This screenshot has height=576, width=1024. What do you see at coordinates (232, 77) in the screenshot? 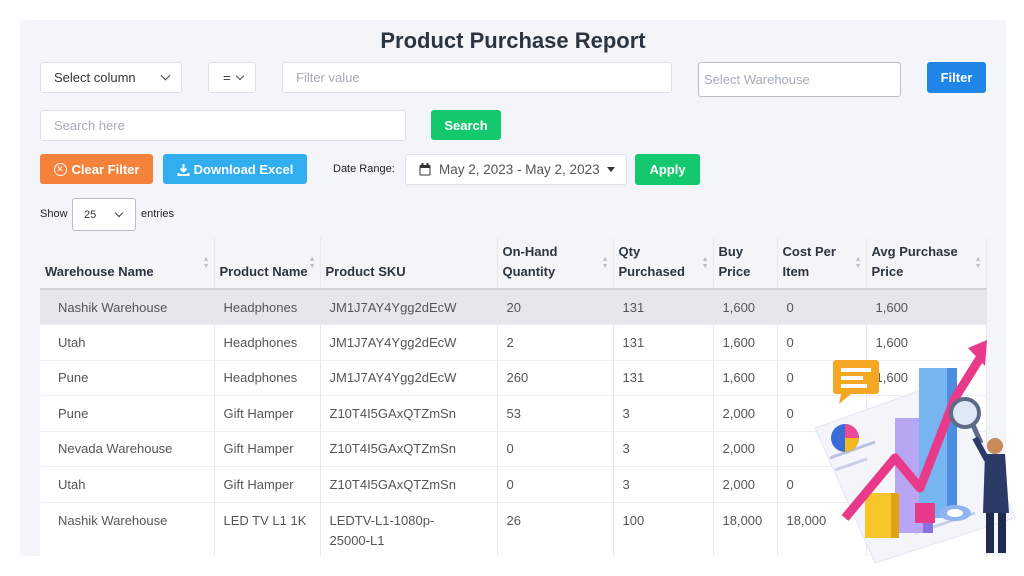
I see `operator-select: =` at bounding box center [232, 77].